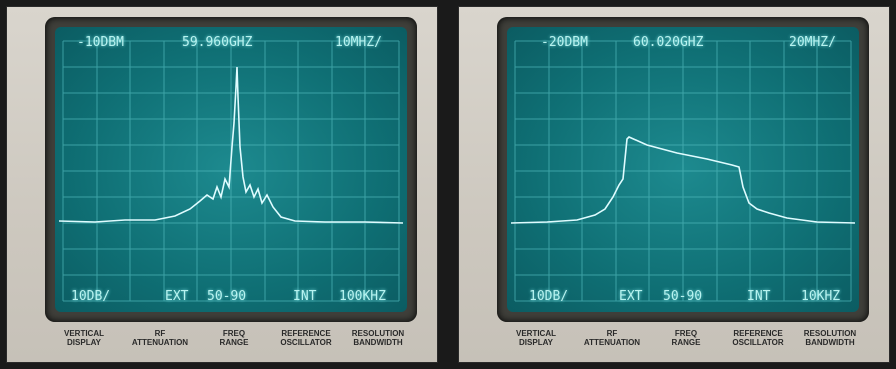 The height and width of the screenshot is (369, 896). Describe the element at coordinates (362, 296) in the screenshot. I see `resolution-bandwidth-readout: 100KHZ` at that location.